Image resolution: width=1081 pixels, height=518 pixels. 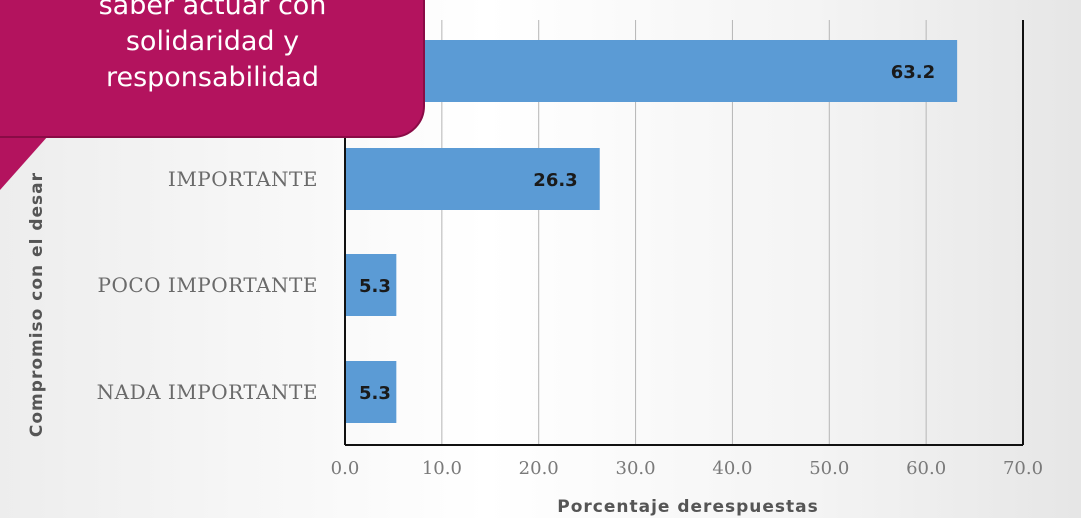 What do you see at coordinates (926, 468) in the screenshot?
I see `x-tick-label: 60.0` at bounding box center [926, 468].